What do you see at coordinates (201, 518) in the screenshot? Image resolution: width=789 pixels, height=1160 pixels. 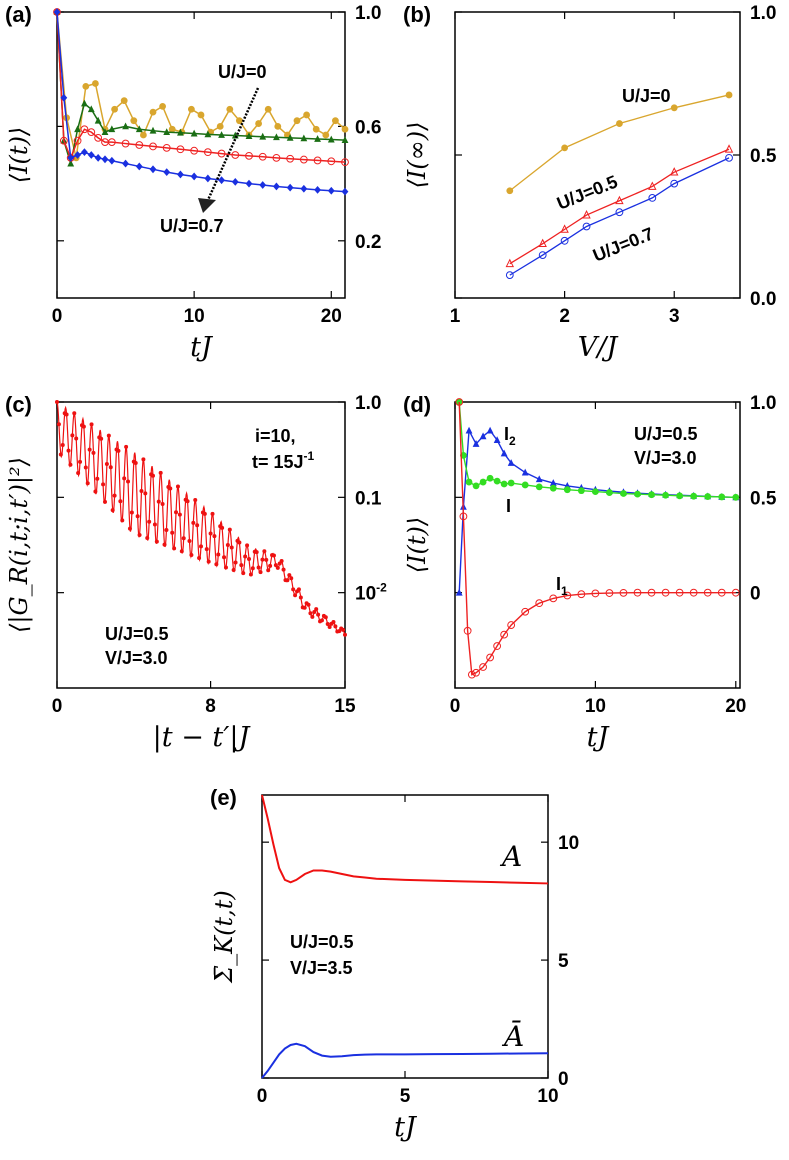 I see `series-G-R` at bounding box center [201, 518].